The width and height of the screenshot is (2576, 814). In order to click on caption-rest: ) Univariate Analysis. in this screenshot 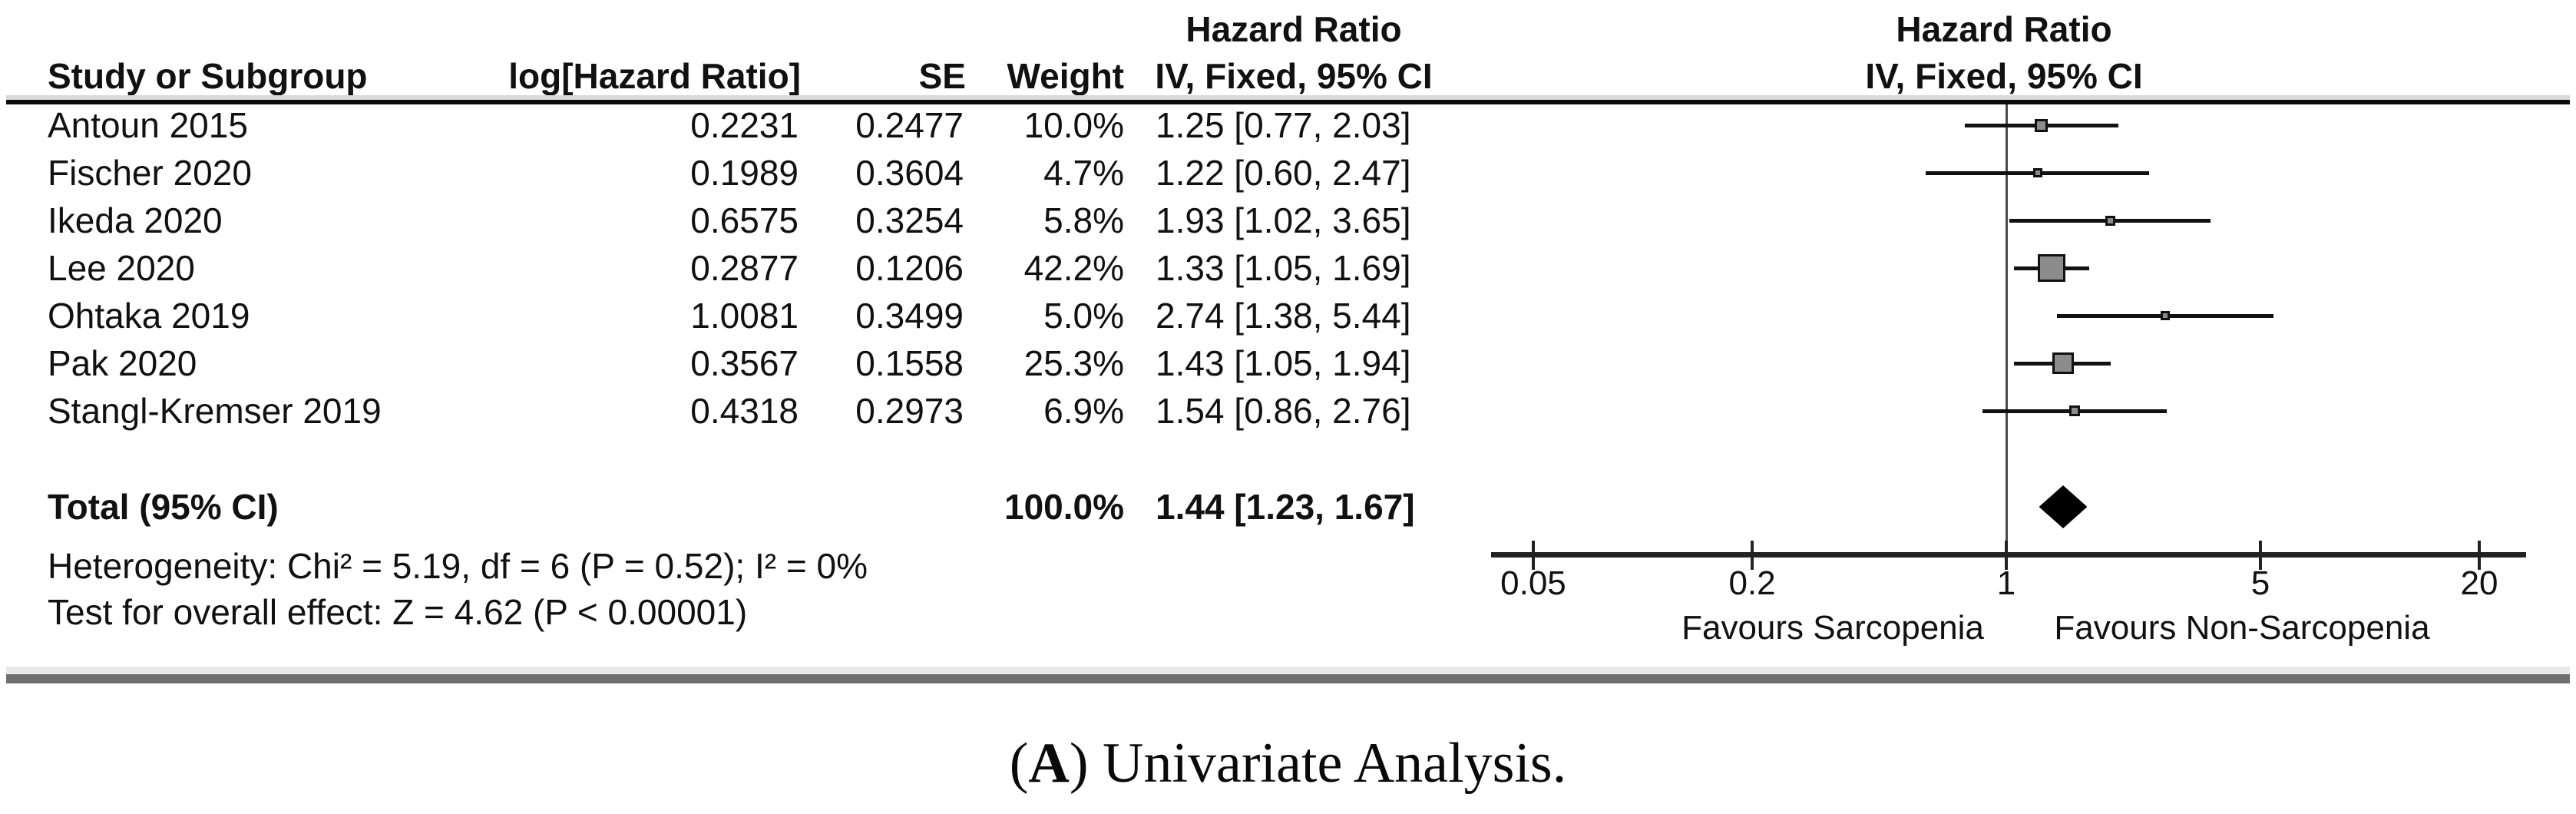, I will do `click(1318, 763)`.